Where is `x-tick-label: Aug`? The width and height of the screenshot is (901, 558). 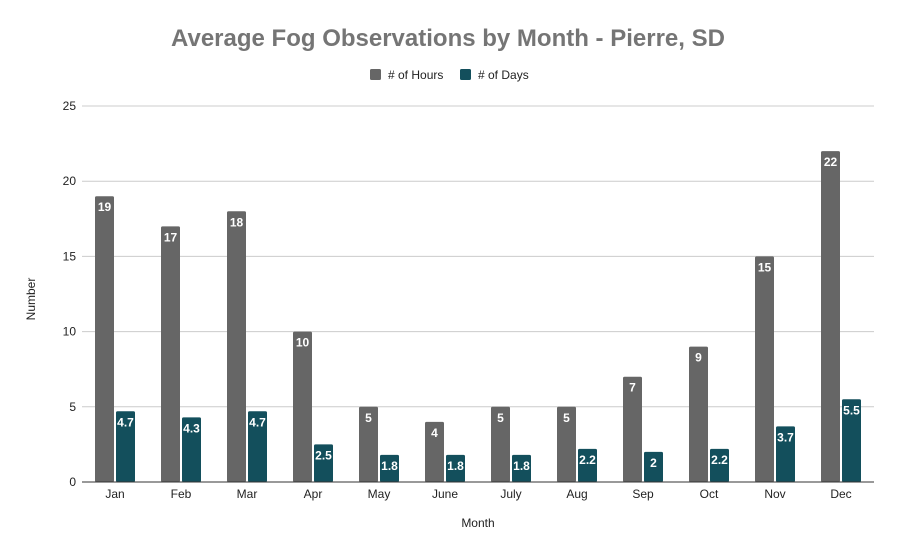
x-tick-label: Aug is located at coordinates (576, 494).